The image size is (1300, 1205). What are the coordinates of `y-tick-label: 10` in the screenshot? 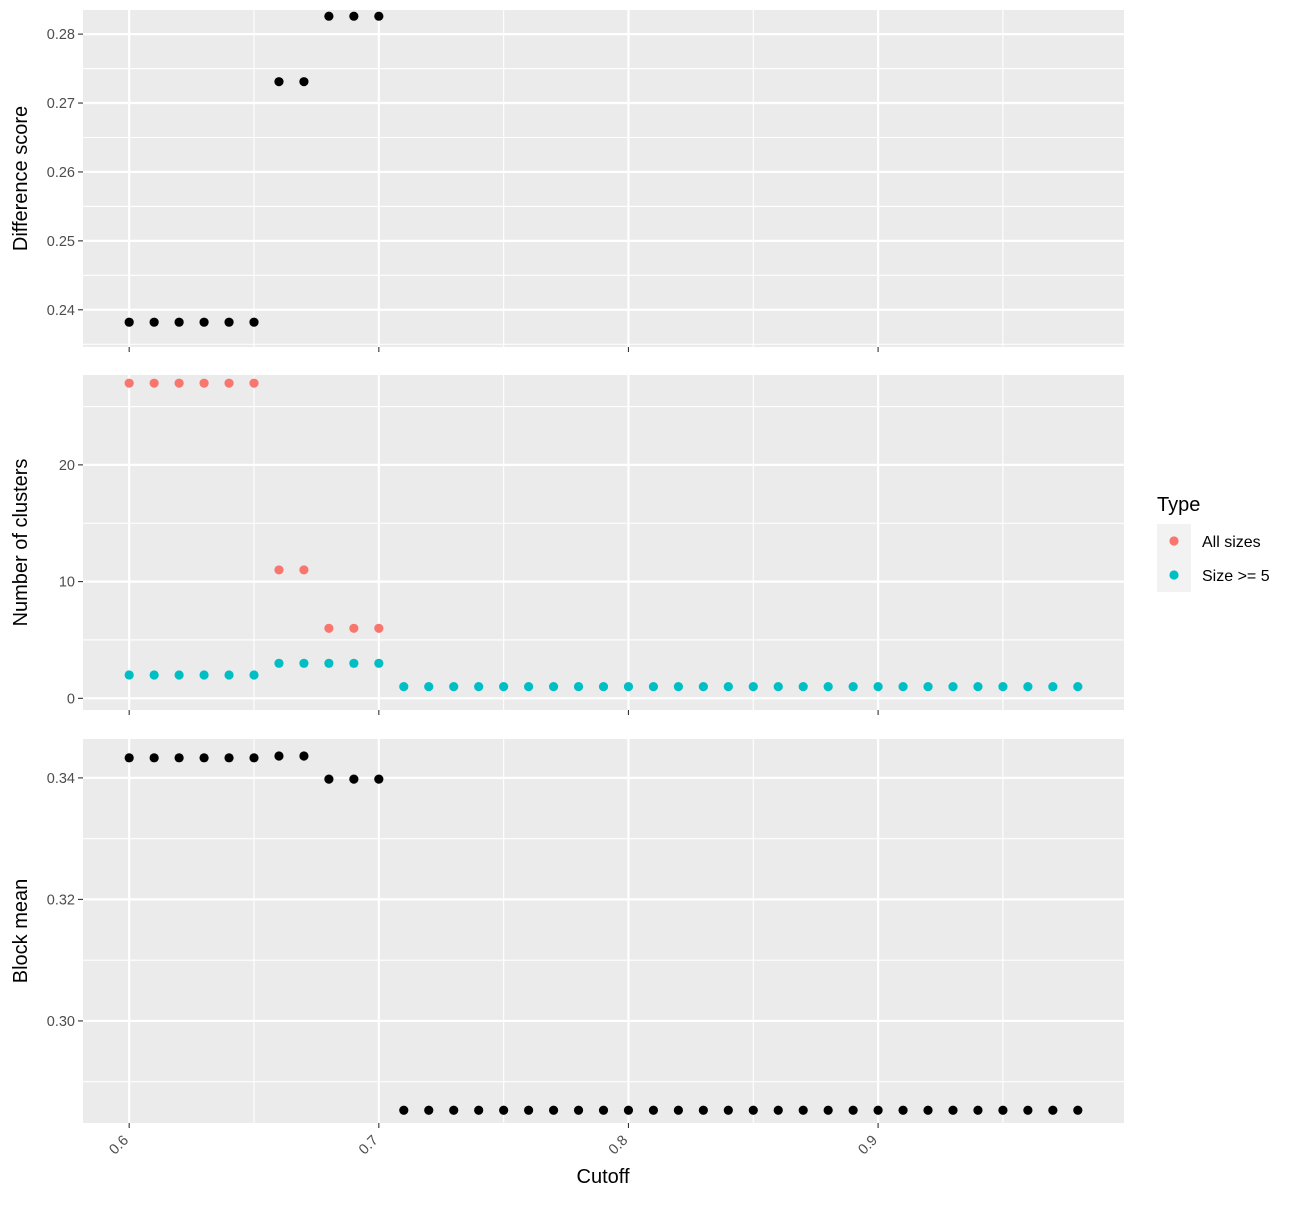 It's located at (67, 583).